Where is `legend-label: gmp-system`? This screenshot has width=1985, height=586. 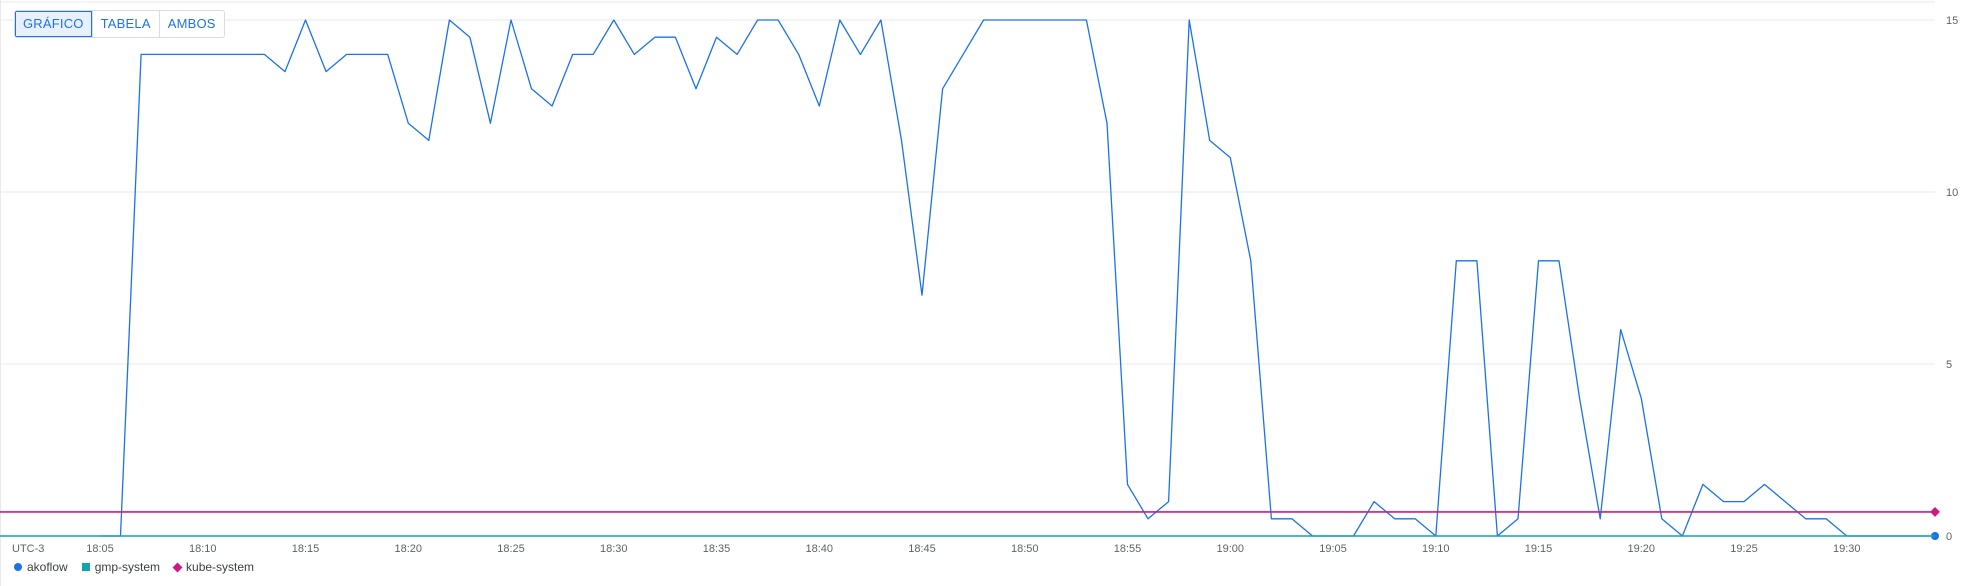 legend-label: gmp-system is located at coordinates (127, 567).